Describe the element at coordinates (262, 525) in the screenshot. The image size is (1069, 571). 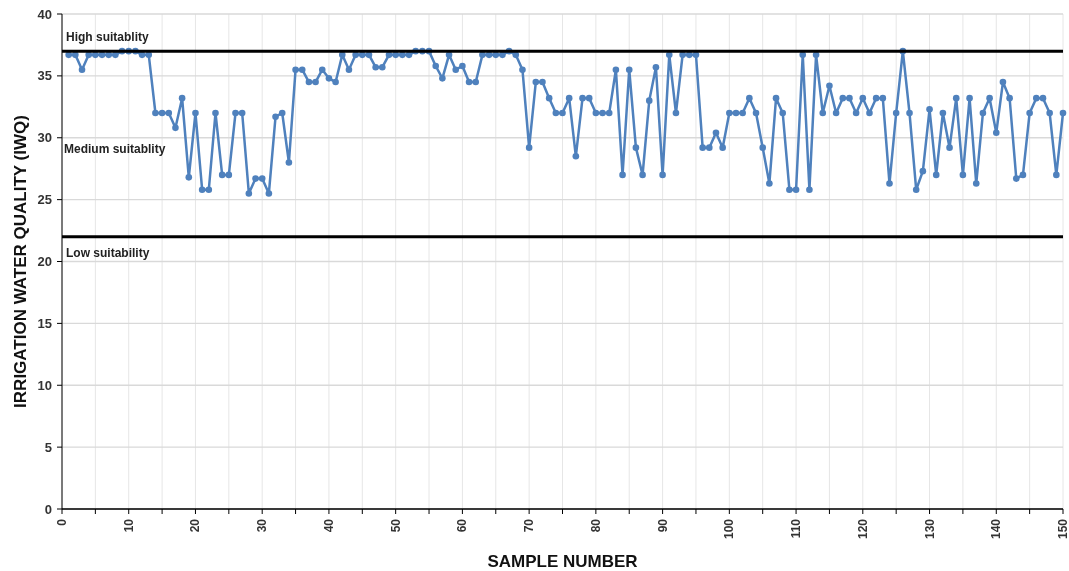
I see `x-tick-label: 30` at that location.